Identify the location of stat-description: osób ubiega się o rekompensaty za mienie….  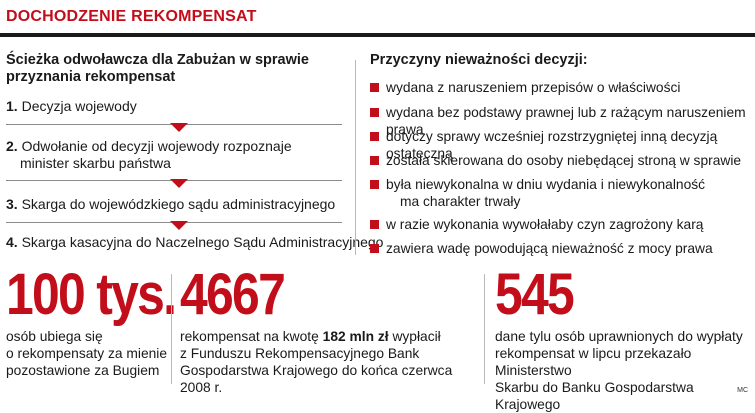
(88, 353).